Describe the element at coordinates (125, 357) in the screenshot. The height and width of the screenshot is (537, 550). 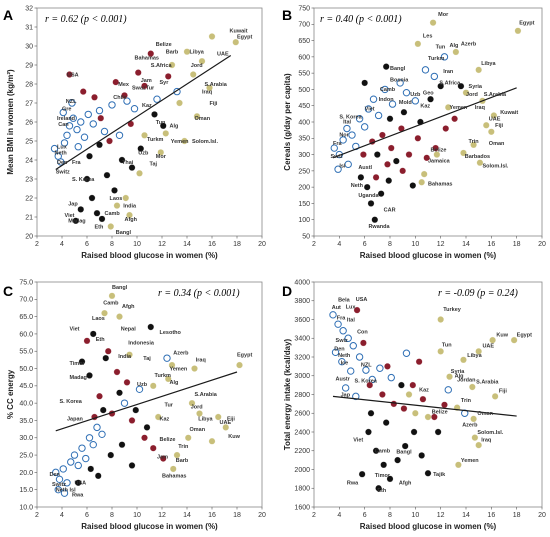
I see `country-label: India` at that location.